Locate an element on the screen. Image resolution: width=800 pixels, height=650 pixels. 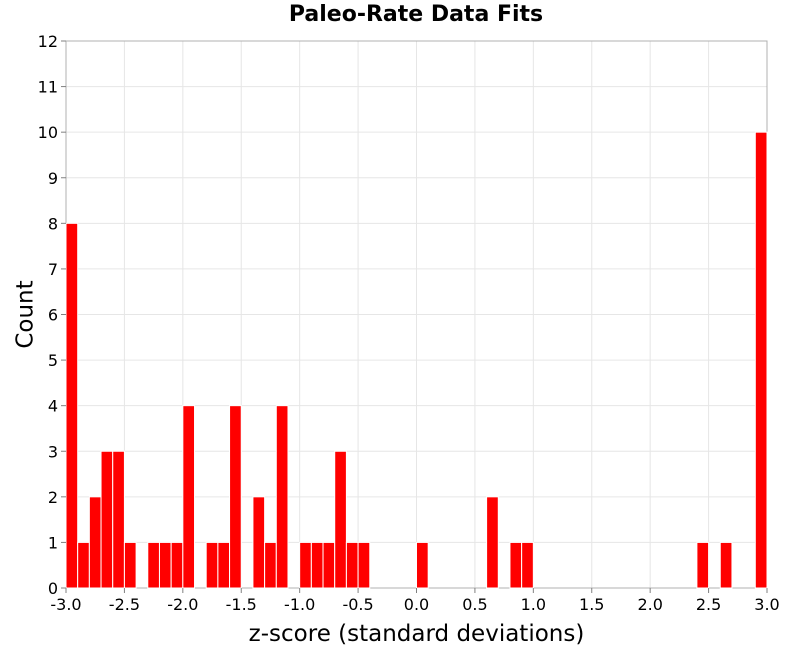
x-tick-label: 2.5 is located at coordinates (708, 604).